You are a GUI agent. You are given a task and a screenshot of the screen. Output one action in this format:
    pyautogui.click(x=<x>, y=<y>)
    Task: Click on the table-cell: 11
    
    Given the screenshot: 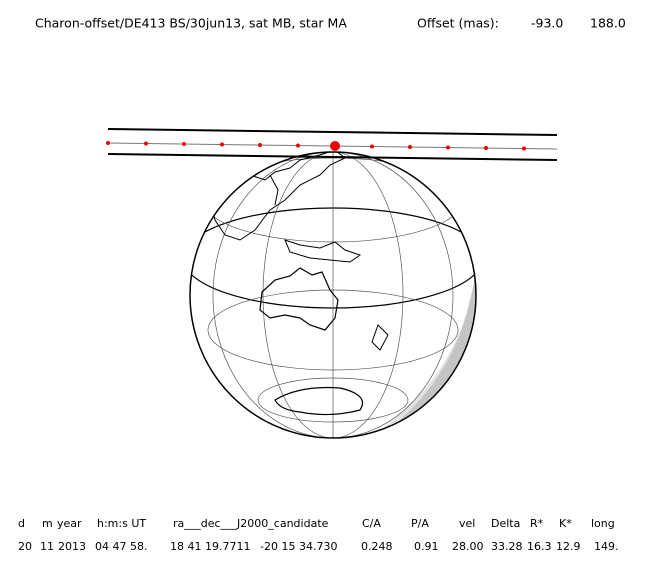 What is the action you would take?
    pyautogui.click(x=47, y=546)
    